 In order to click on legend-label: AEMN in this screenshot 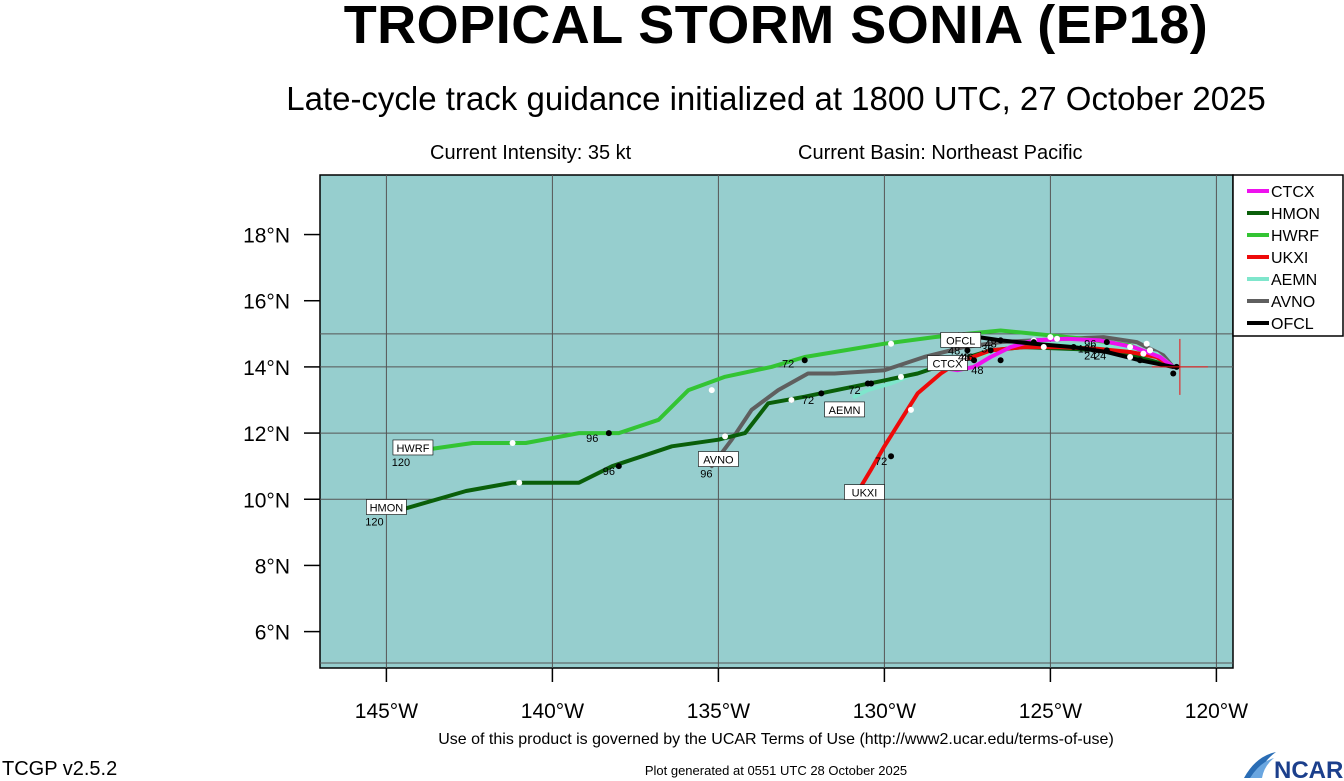, I will do `click(1294, 280)`.